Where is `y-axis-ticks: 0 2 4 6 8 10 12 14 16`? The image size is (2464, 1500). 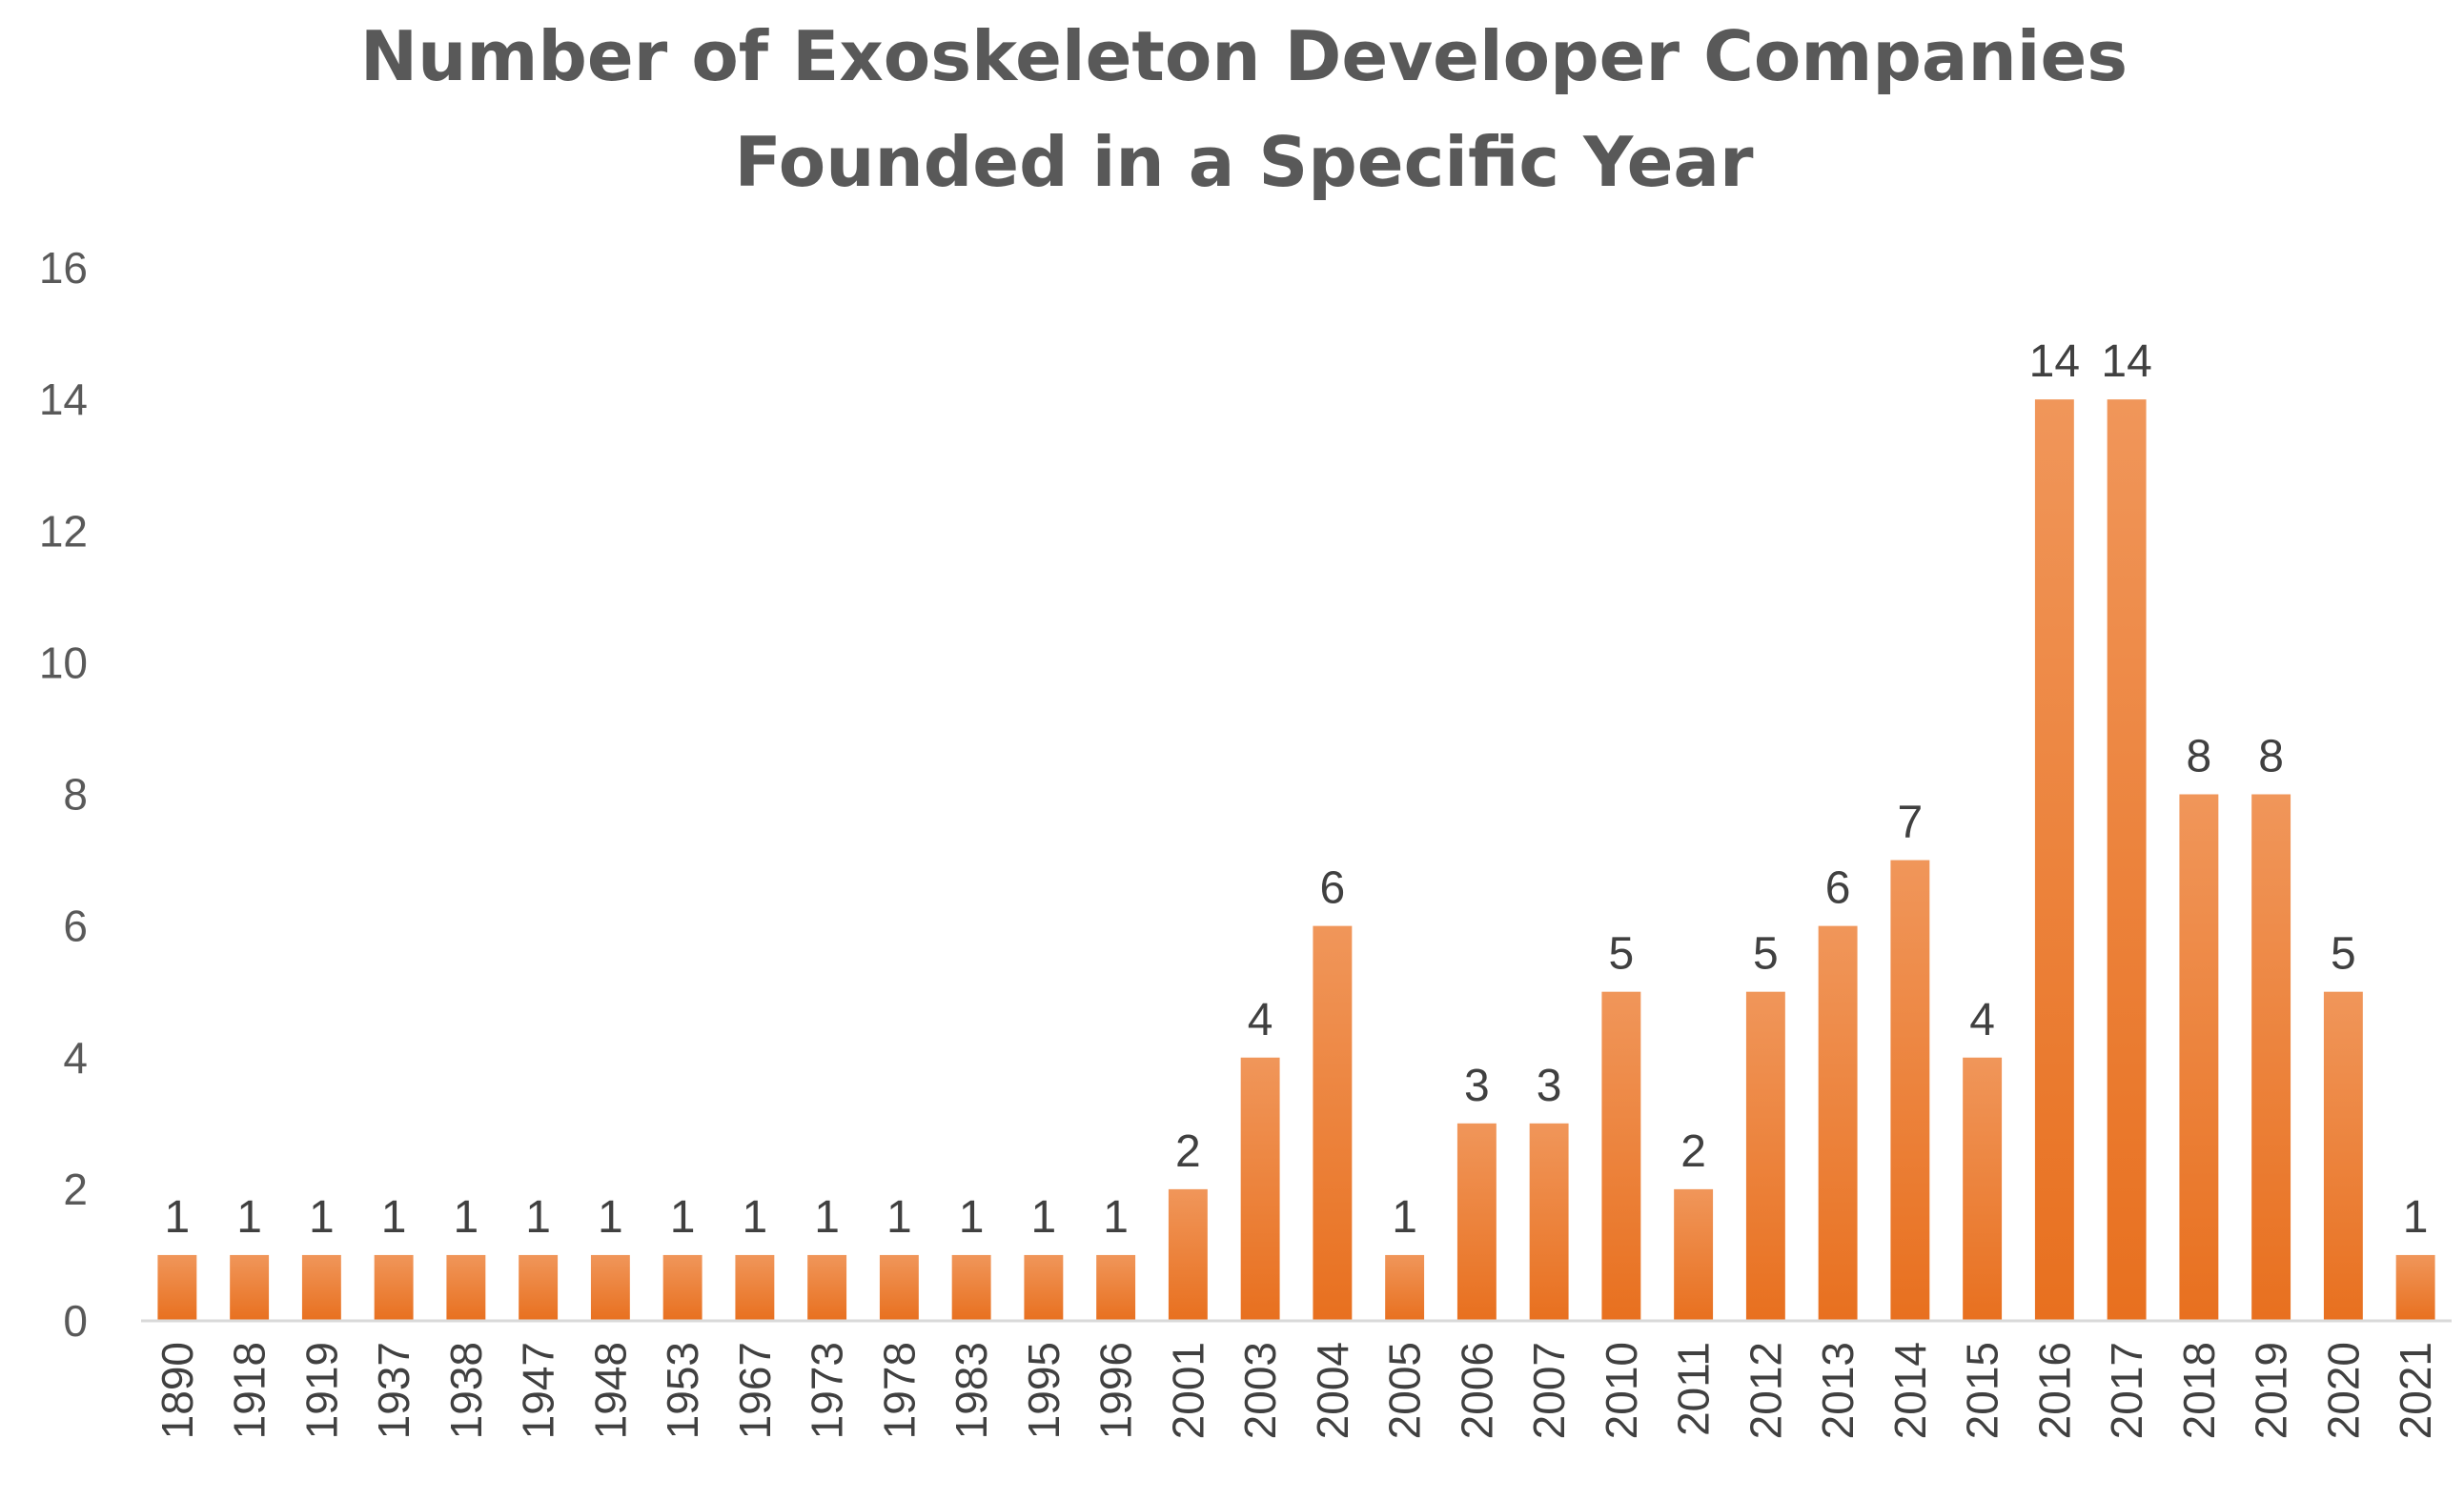 y-axis-ticks: 0 2 4 6 8 10 12 14 16 is located at coordinates (63, 794).